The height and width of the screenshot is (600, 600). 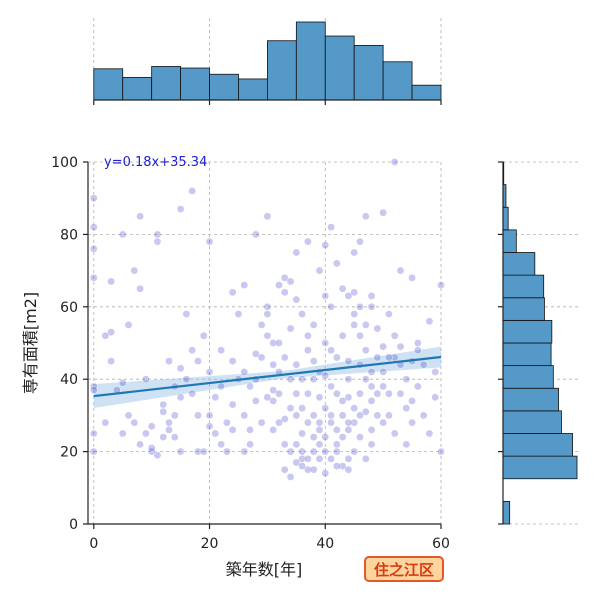 What do you see at coordinates (69, 308) in the screenshot?
I see `y-tick-label: 60` at bounding box center [69, 308].